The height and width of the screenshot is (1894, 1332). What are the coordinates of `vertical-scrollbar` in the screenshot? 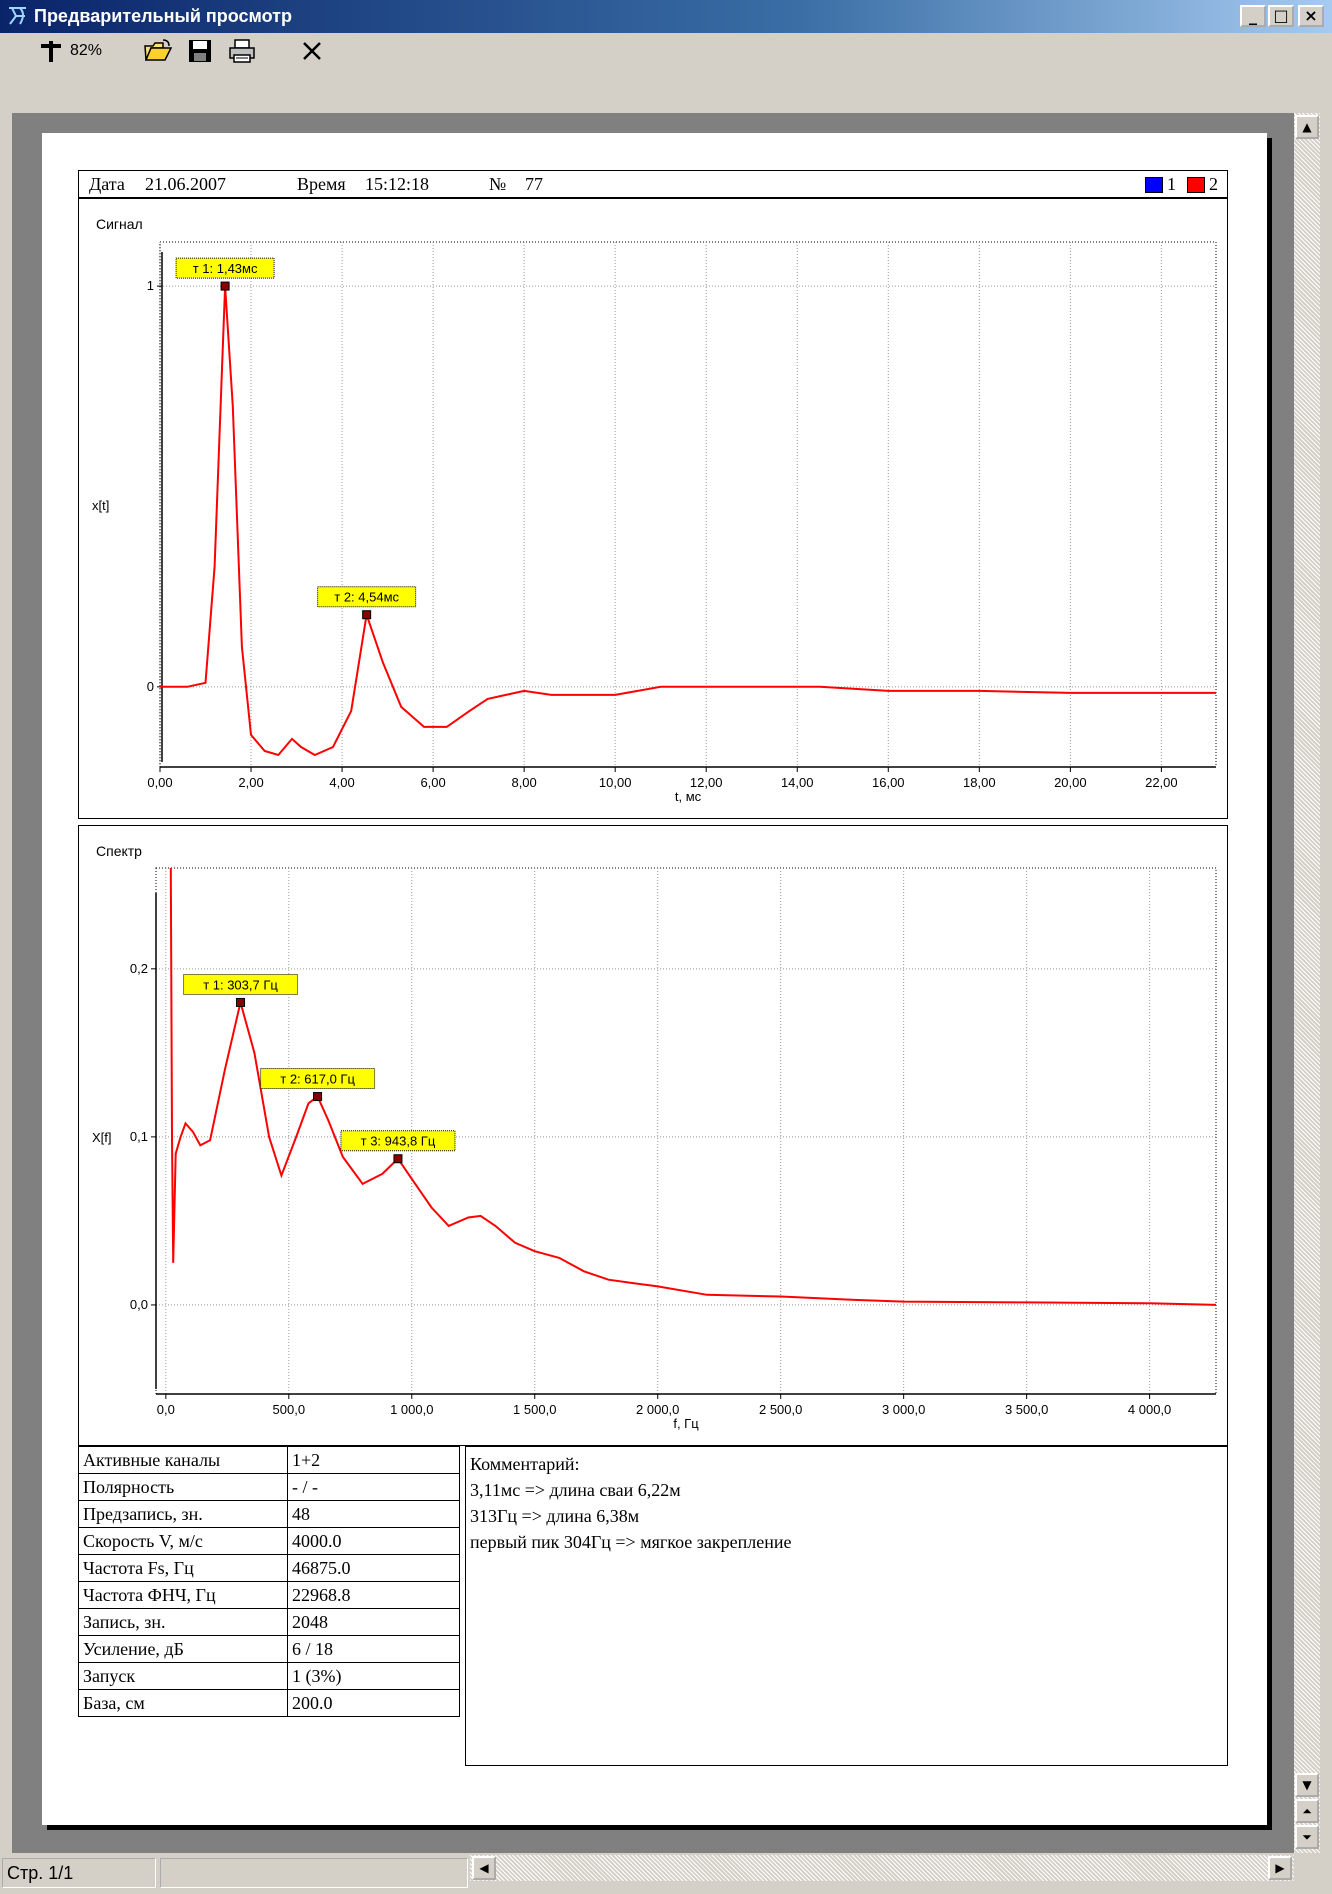 It's located at (1307, 983).